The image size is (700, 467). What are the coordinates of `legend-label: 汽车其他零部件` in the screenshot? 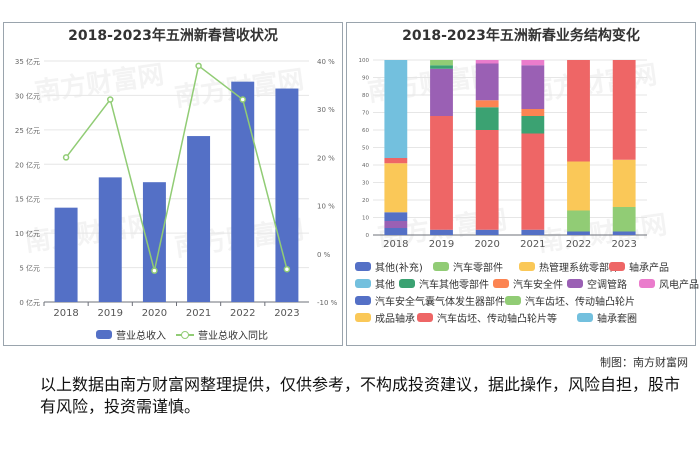 It's located at (454, 285).